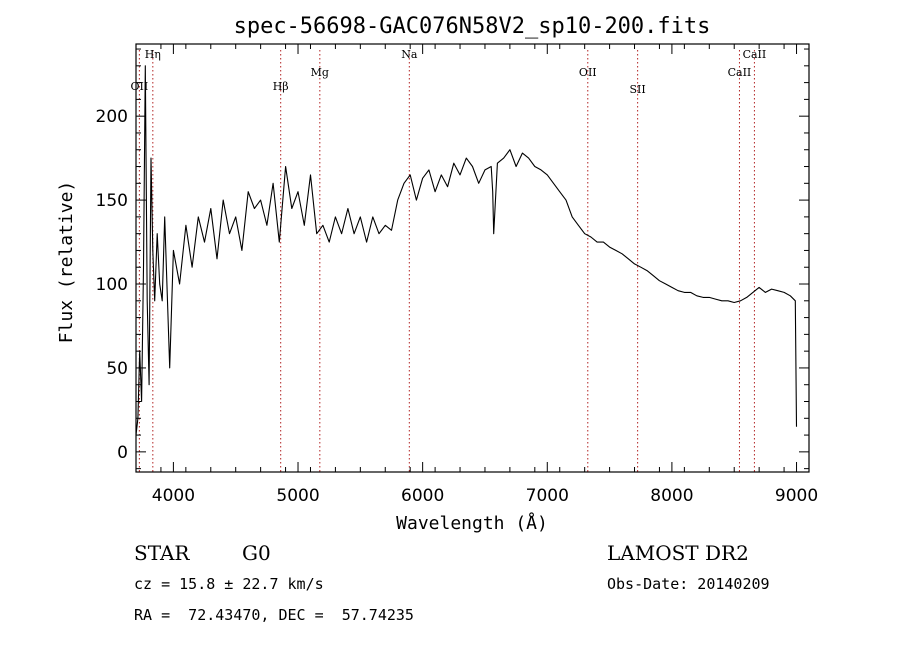 Image resolution: width=900 pixels, height=649 pixels. I want to click on observation-date: Obs-Date: 20140209, so click(688, 584).